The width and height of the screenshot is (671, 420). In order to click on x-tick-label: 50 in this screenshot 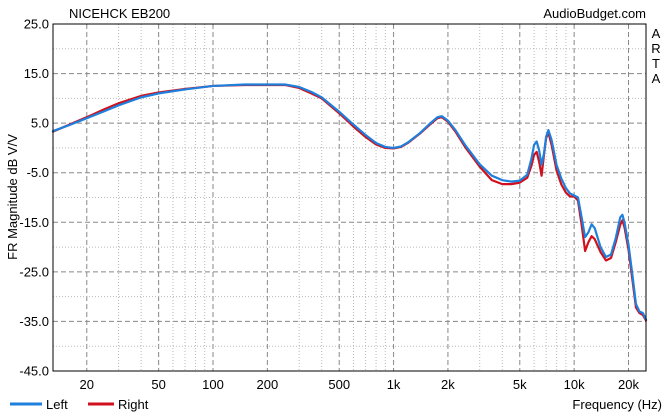, I will do `click(158, 384)`.